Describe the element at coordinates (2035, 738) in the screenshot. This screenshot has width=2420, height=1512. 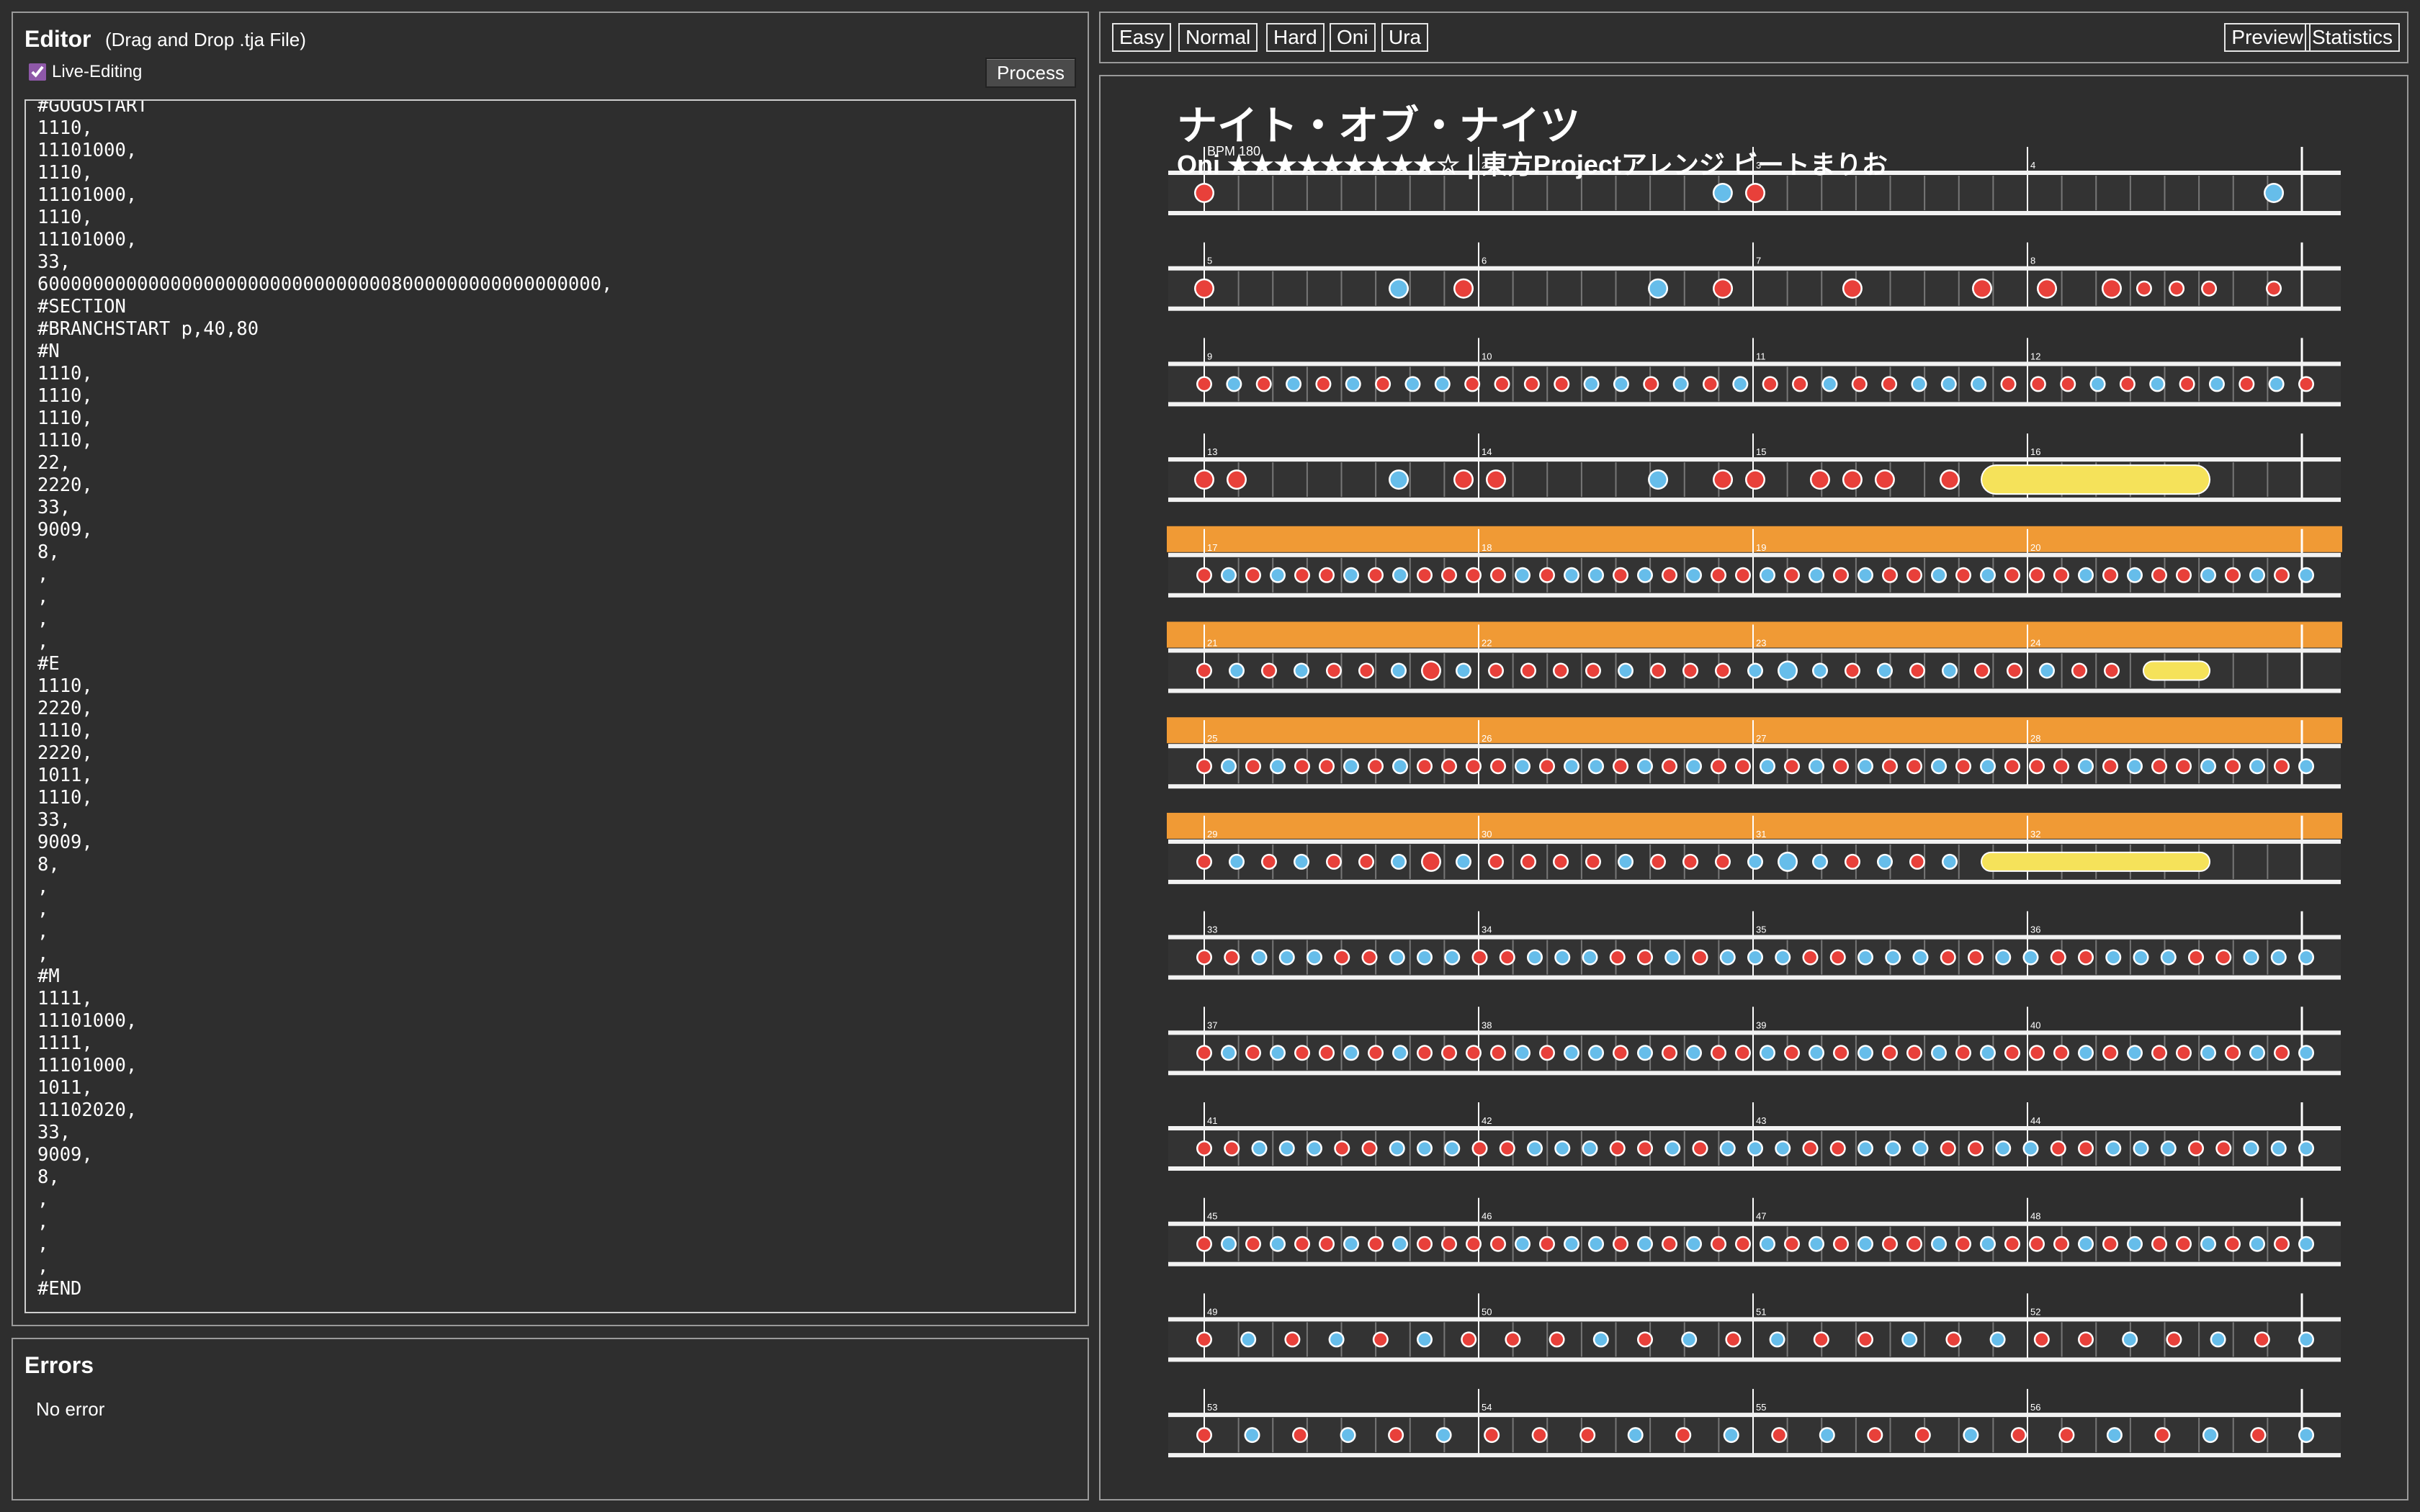
I see `measure-number: 28` at that location.